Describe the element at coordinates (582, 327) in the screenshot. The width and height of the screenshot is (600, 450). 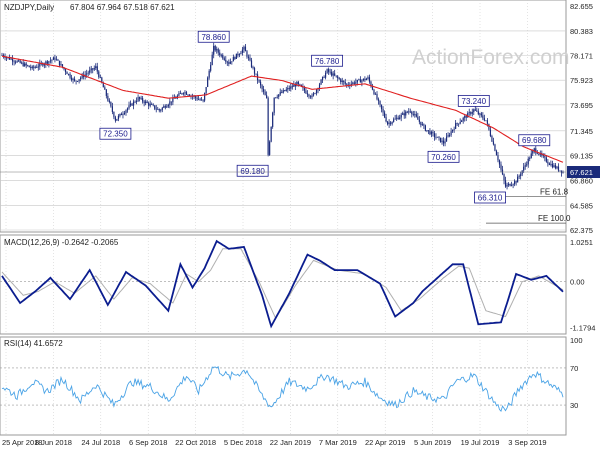
I see `macd-tick-label: -1.1794` at that location.